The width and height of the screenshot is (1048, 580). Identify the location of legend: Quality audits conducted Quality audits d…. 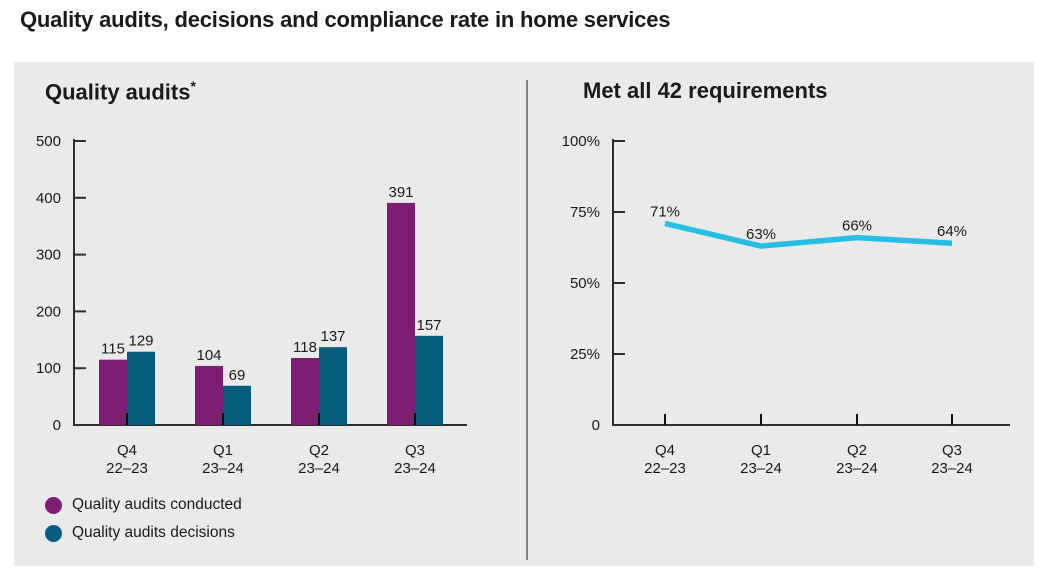
(143, 519).